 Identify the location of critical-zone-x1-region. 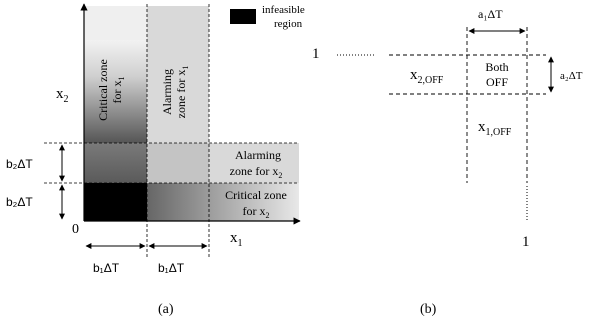
(115, 91).